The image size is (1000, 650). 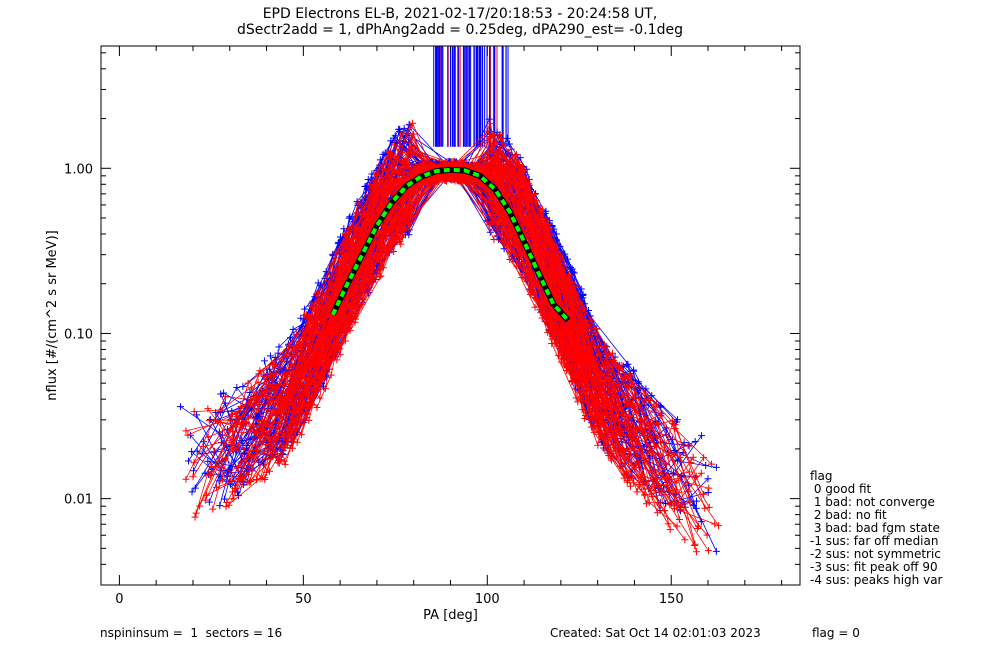 What do you see at coordinates (655, 633) in the screenshot?
I see `footer-created: Created: Sat Oct 14 02:01:03 2023` at bounding box center [655, 633].